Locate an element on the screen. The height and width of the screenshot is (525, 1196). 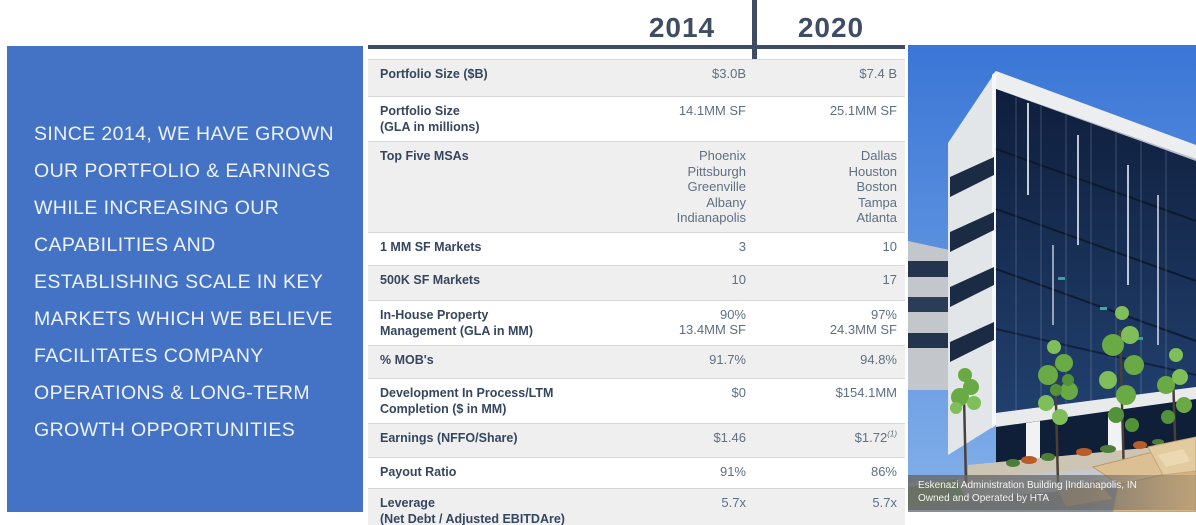
value-2014: $3.0B is located at coordinates (671, 74).